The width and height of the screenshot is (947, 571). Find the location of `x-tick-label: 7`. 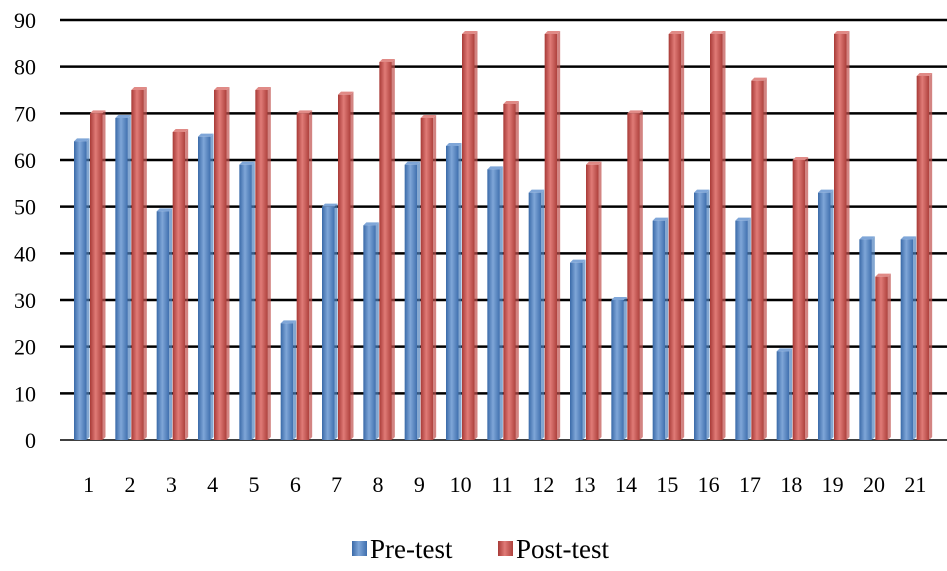

x-tick-label: 7 is located at coordinates (336, 484).